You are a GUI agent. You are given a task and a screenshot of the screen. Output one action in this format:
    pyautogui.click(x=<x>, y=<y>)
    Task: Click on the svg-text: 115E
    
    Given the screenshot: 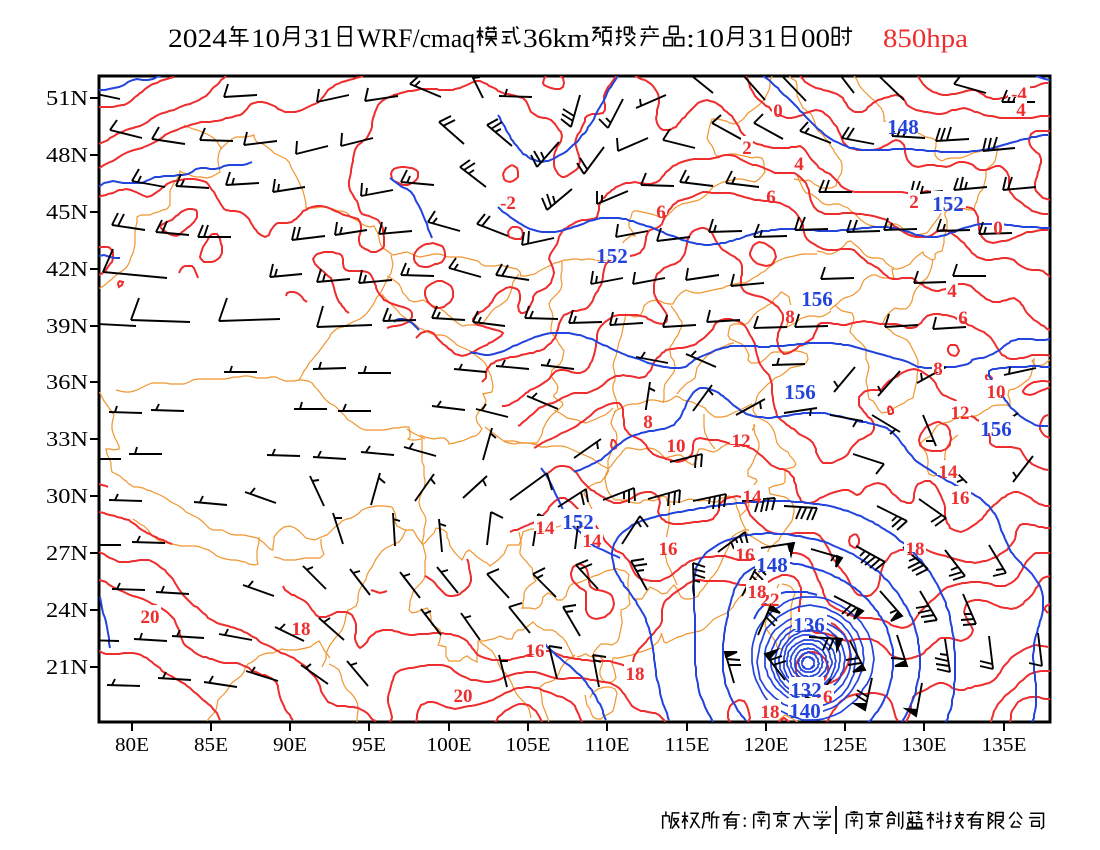 What is the action you would take?
    pyautogui.click(x=687, y=745)
    